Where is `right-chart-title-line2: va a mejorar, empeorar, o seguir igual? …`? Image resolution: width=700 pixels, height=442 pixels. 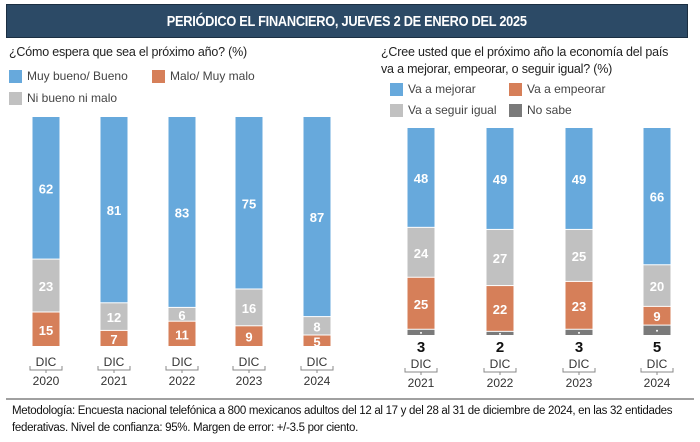
right-chart-title-line2: va a mejorar, empeorar, o seguir igual? … is located at coordinates (497, 69).